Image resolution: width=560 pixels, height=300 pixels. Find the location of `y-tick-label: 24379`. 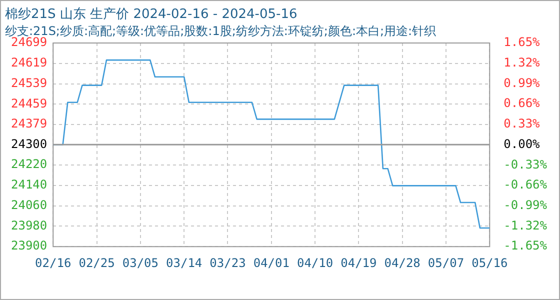

y-tick-label: 24379 is located at coordinates (29, 123).